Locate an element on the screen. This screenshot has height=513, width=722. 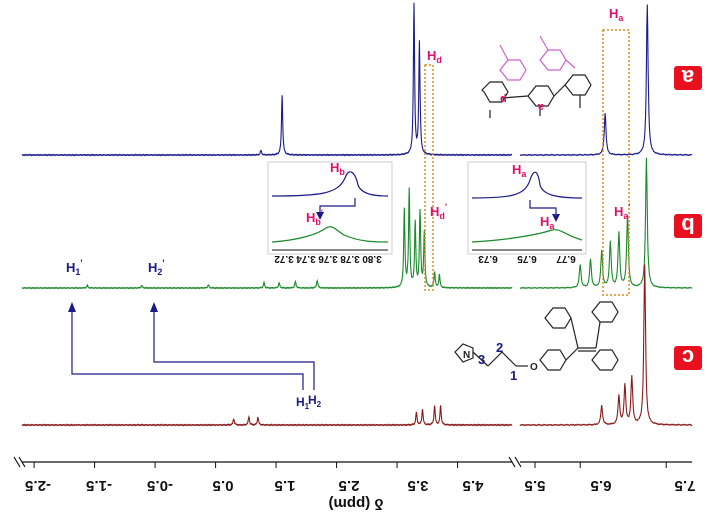
xtick-3.5: 3.5 is located at coordinates (418, 485).